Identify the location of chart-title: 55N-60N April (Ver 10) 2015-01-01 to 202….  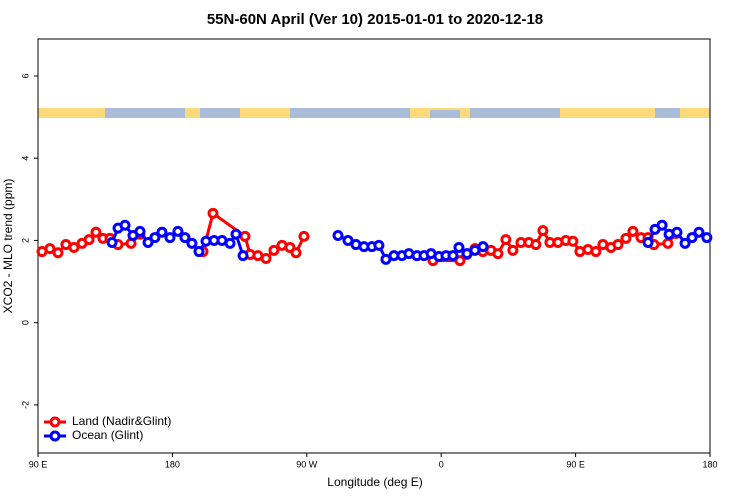
(375, 19).